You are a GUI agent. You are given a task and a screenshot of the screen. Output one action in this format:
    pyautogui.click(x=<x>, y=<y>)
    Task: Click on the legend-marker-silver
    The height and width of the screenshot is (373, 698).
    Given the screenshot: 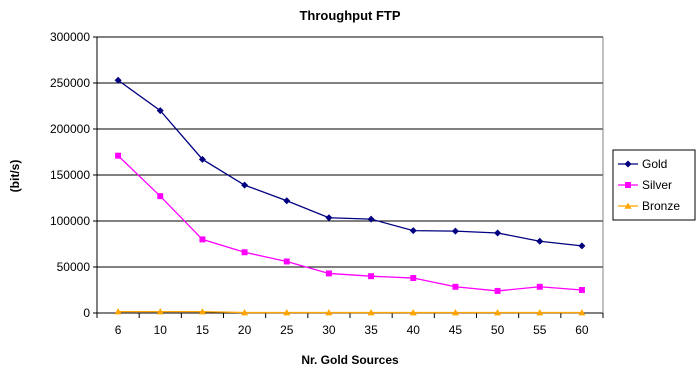 What is the action you would take?
    pyautogui.click(x=628, y=185)
    